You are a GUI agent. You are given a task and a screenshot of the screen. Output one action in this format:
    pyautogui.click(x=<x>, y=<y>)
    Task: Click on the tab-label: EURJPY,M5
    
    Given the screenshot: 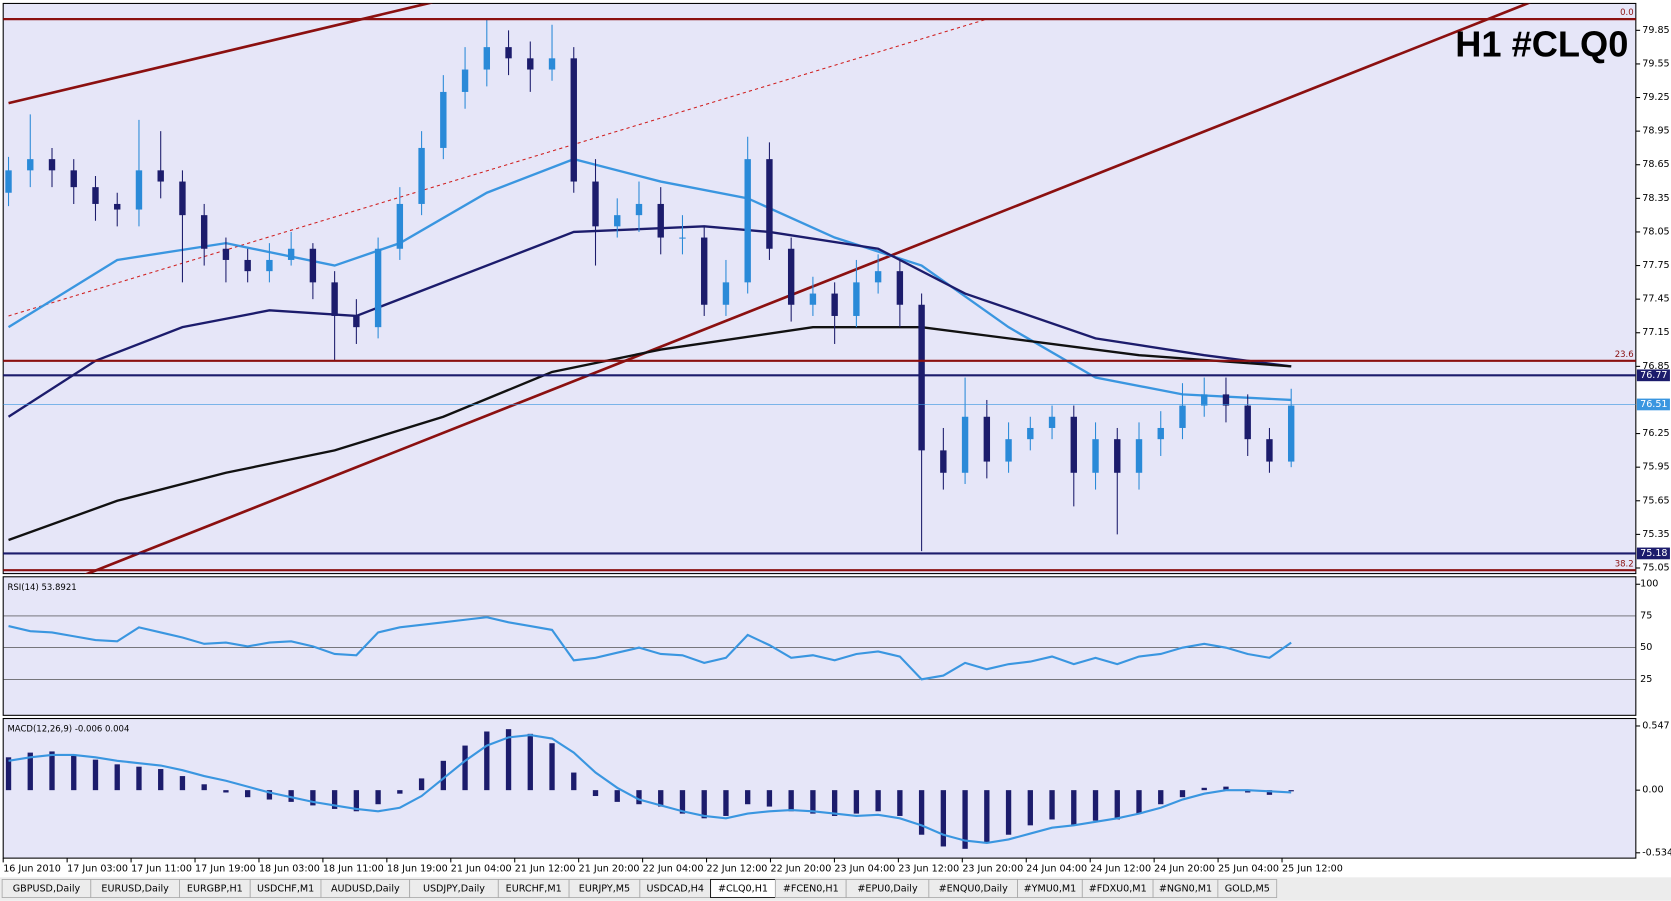 What is the action you would take?
    pyautogui.click(x=604, y=889)
    